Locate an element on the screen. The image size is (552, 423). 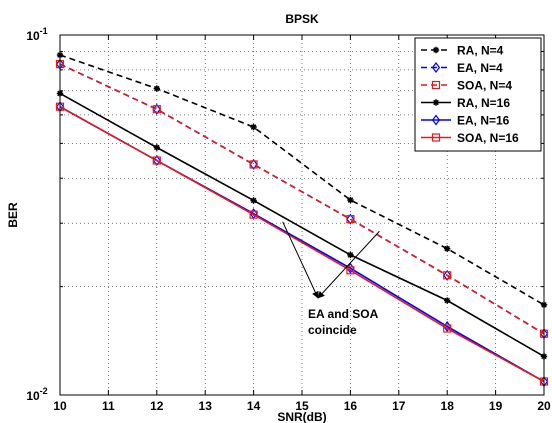
annotation-text-line: EA and SOA is located at coordinates (343, 314).